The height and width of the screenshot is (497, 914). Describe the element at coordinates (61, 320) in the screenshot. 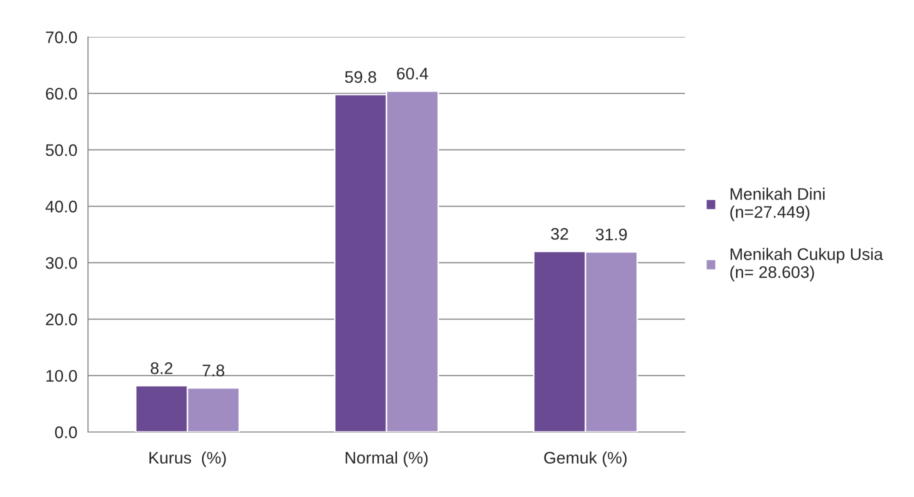

I see `y-tick-label: 20.0` at that location.